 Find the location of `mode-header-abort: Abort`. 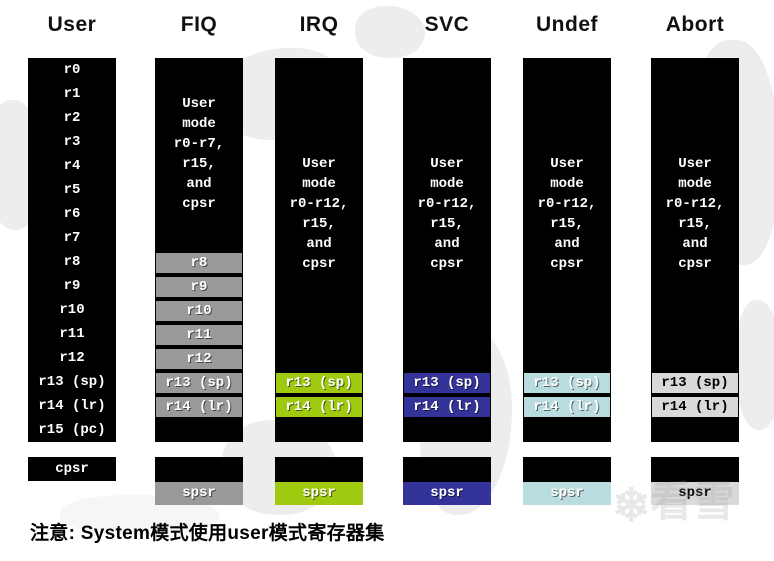

mode-header-abort: Abort is located at coordinates (695, 24).